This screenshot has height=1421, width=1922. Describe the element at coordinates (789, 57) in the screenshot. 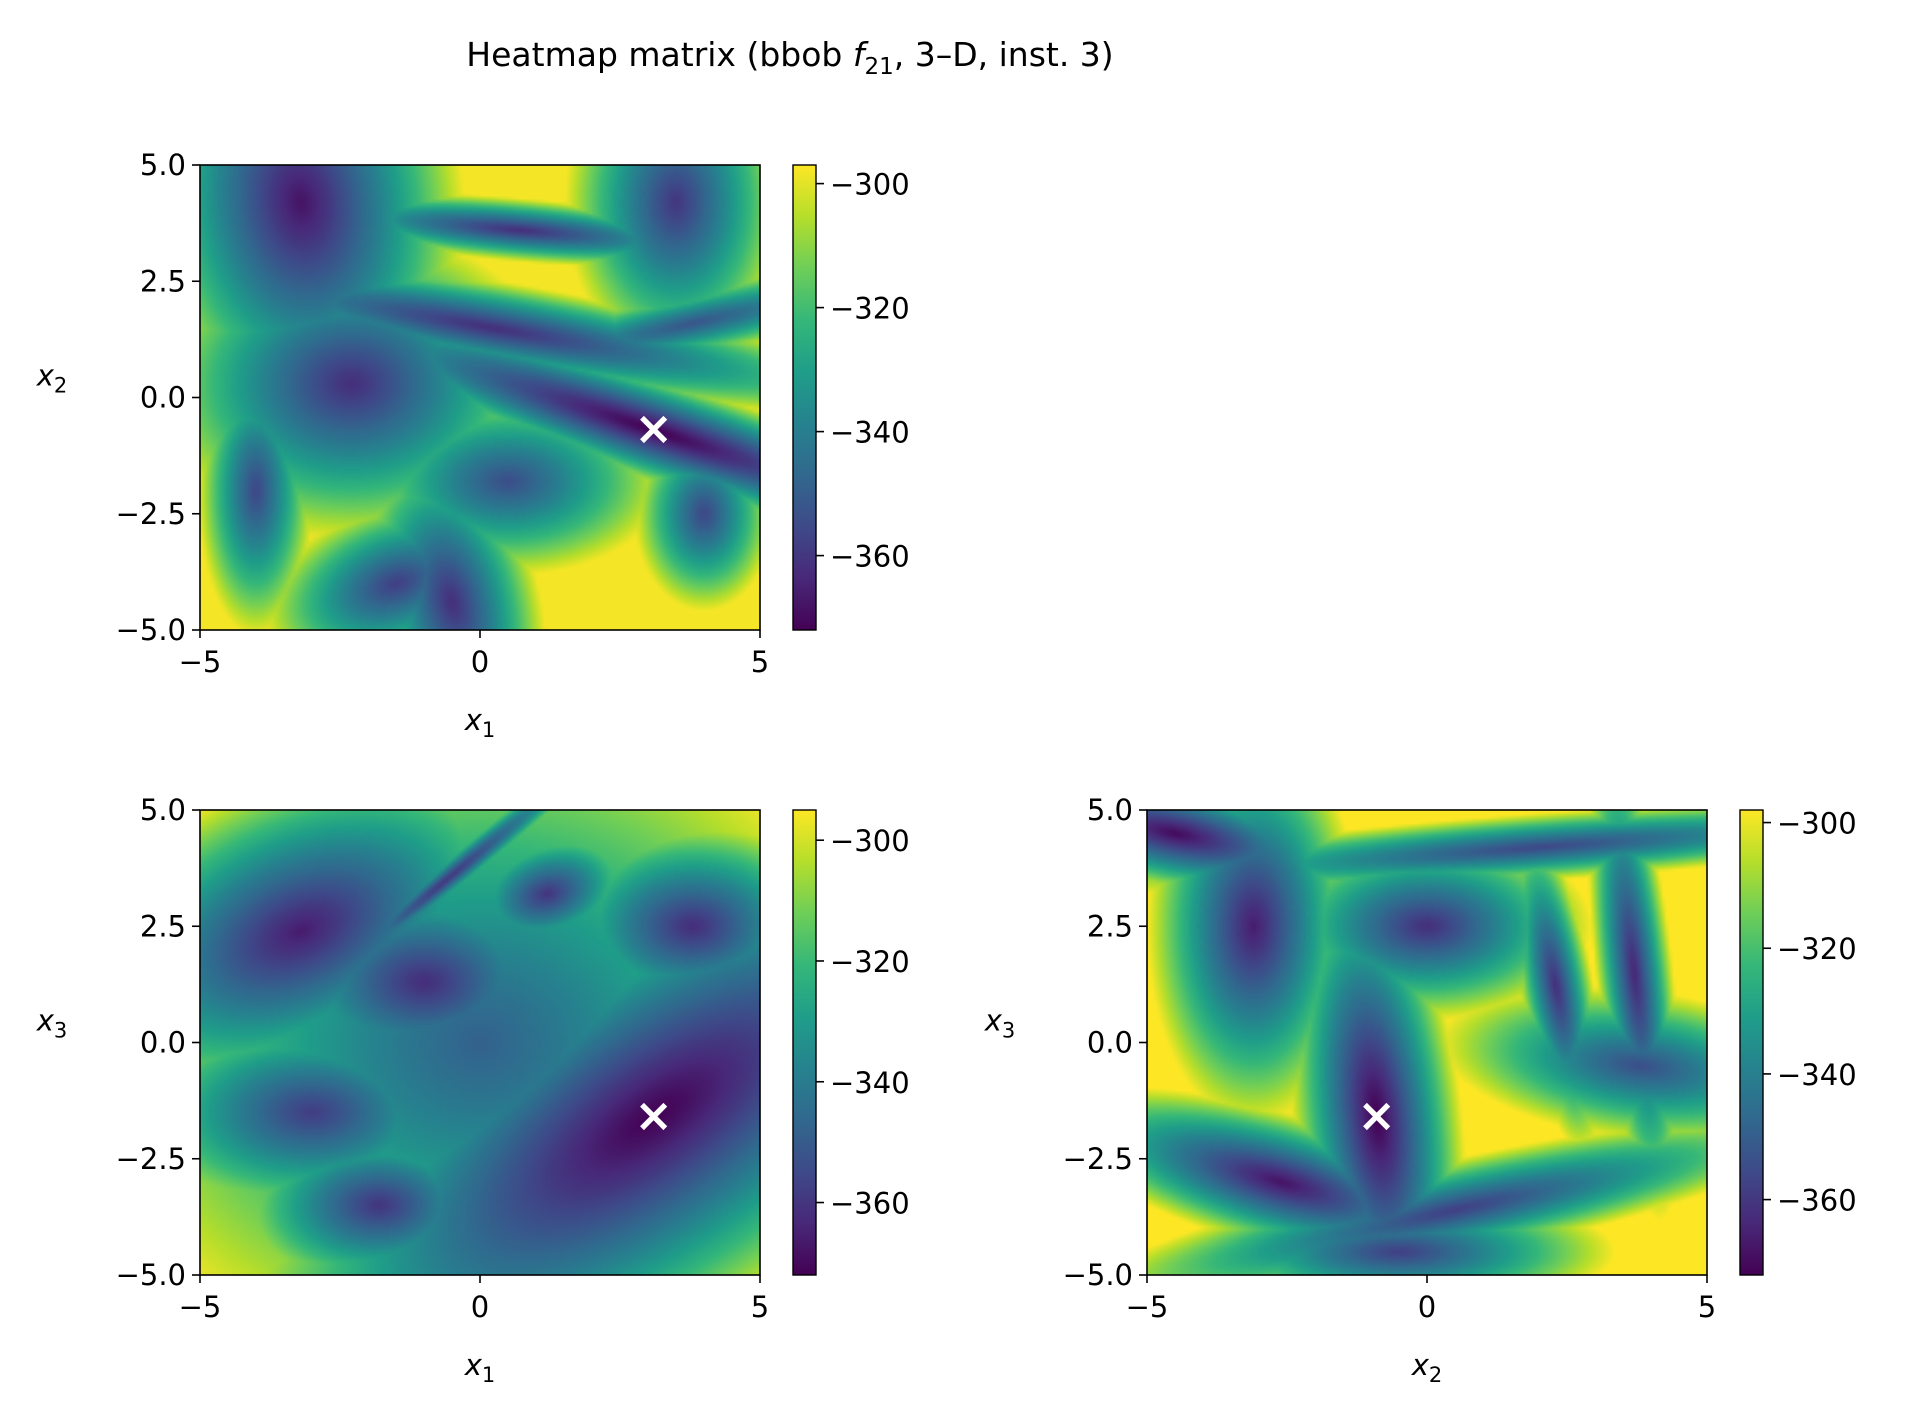

I see `figure-title: Heatmap matrix (bbob f21, 3–D, inst. 3)` at that location.